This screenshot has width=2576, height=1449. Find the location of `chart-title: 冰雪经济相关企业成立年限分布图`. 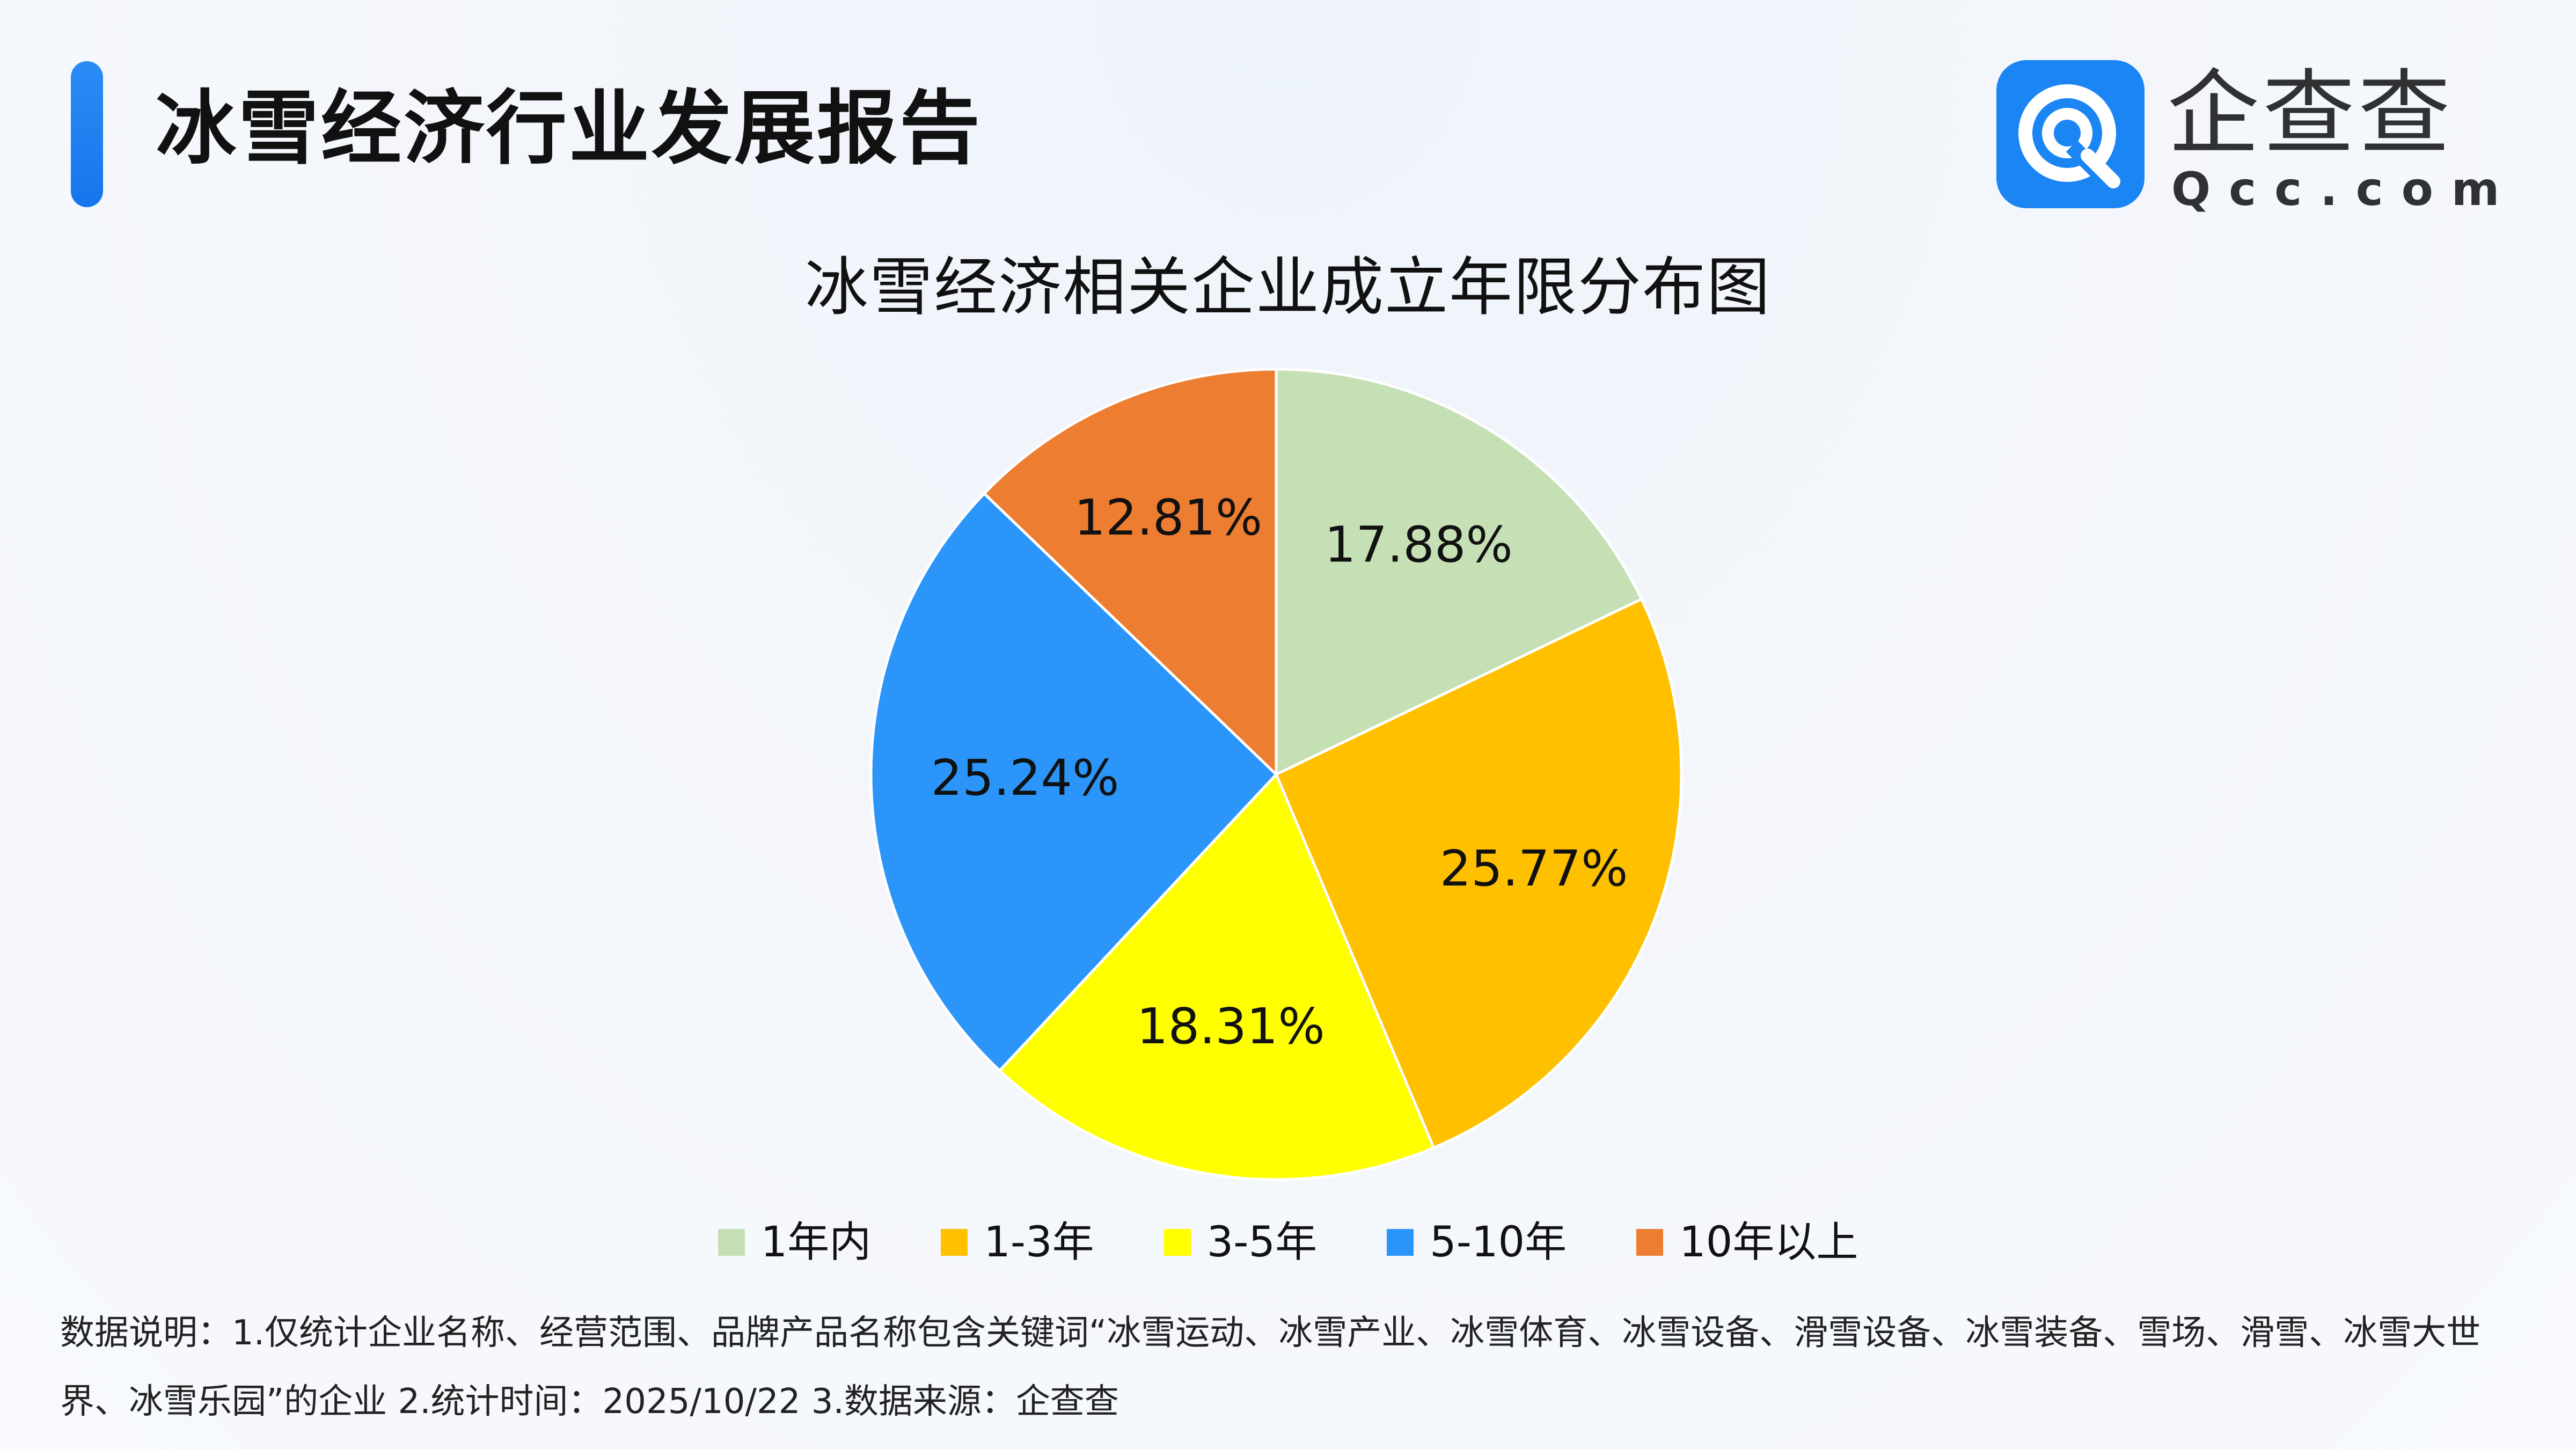

chart-title: 冰雪经济相关企业成立年限分布图 is located at coordinates (1287, 287).